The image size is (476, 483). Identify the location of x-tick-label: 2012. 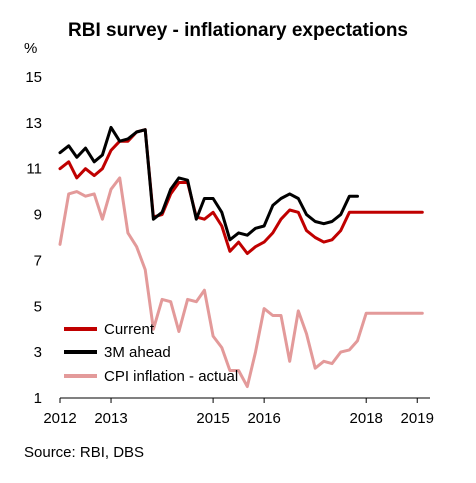
(59, 418).